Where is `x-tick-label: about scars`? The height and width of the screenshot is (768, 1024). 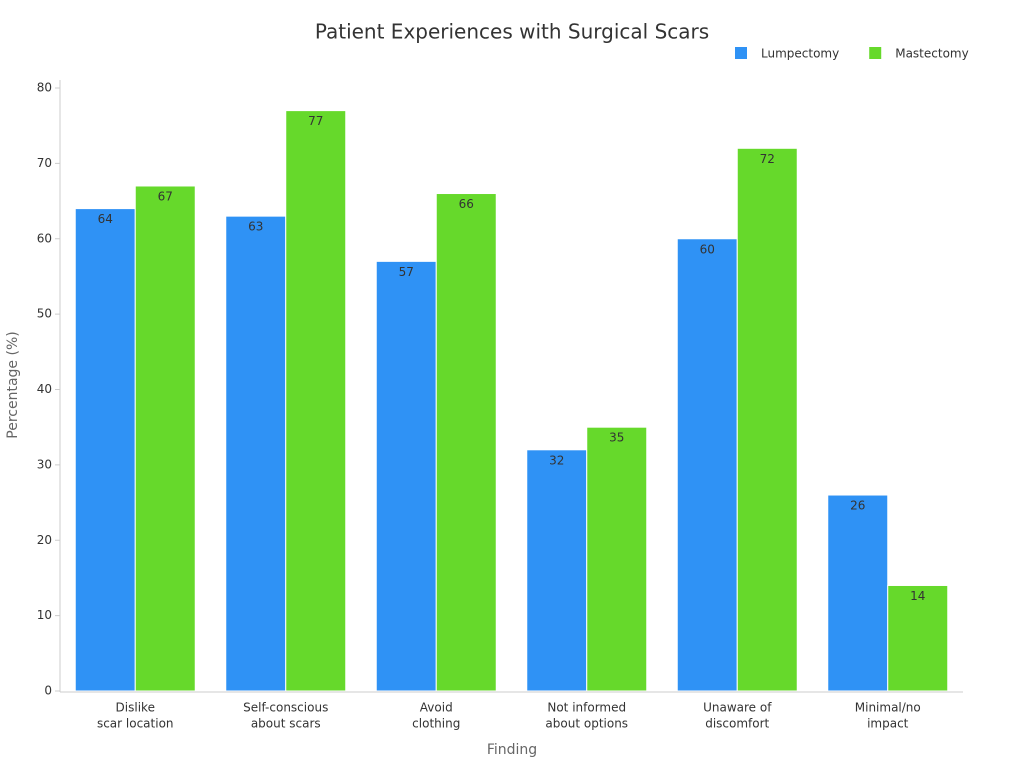
x-tick-label: about scars is located at coordinates (286, 724).